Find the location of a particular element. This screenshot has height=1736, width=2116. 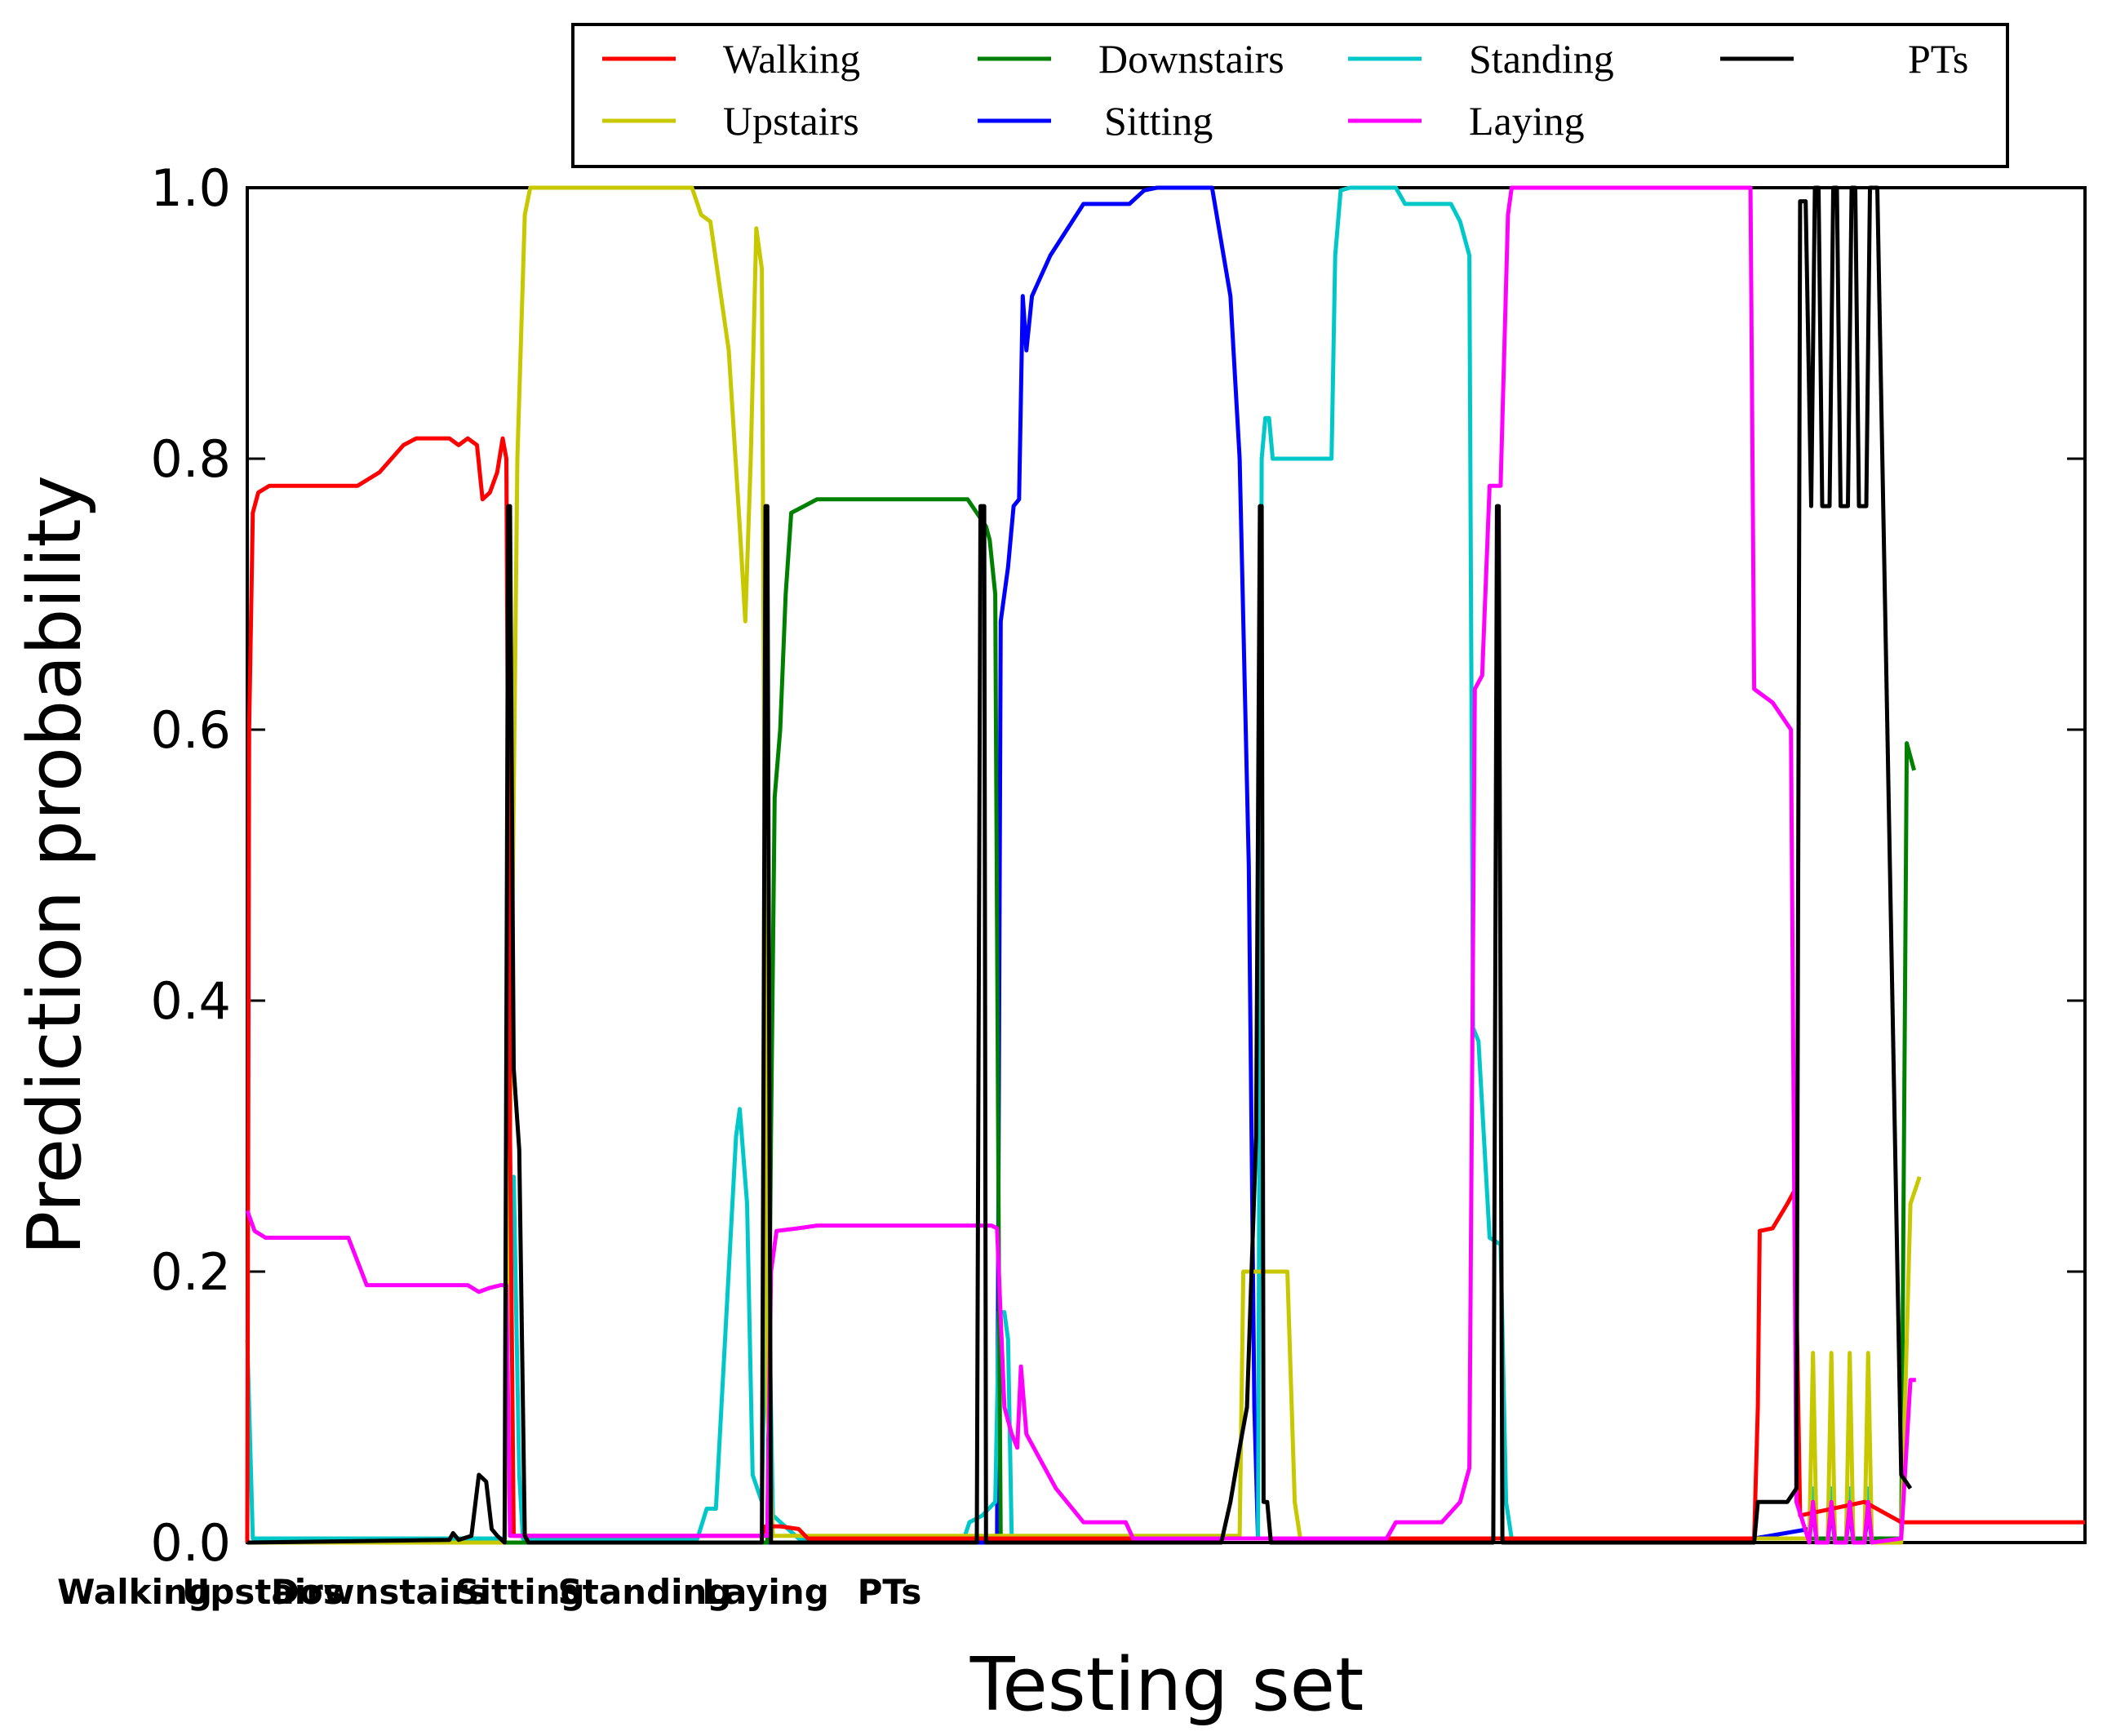

y-tick-label: 0.8 is located at coordinates (190, 459).